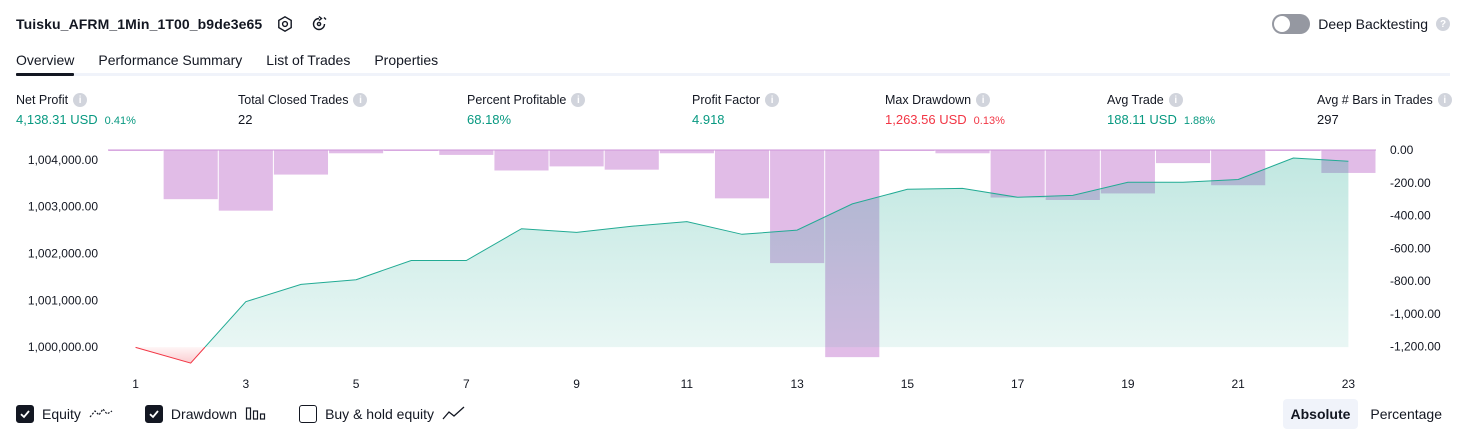 The height and width of the screenshot is (438, 1466). Describe the element at coordinates (256, 414) in the screenshot. I see `drawdown-bars-icon` at that location.